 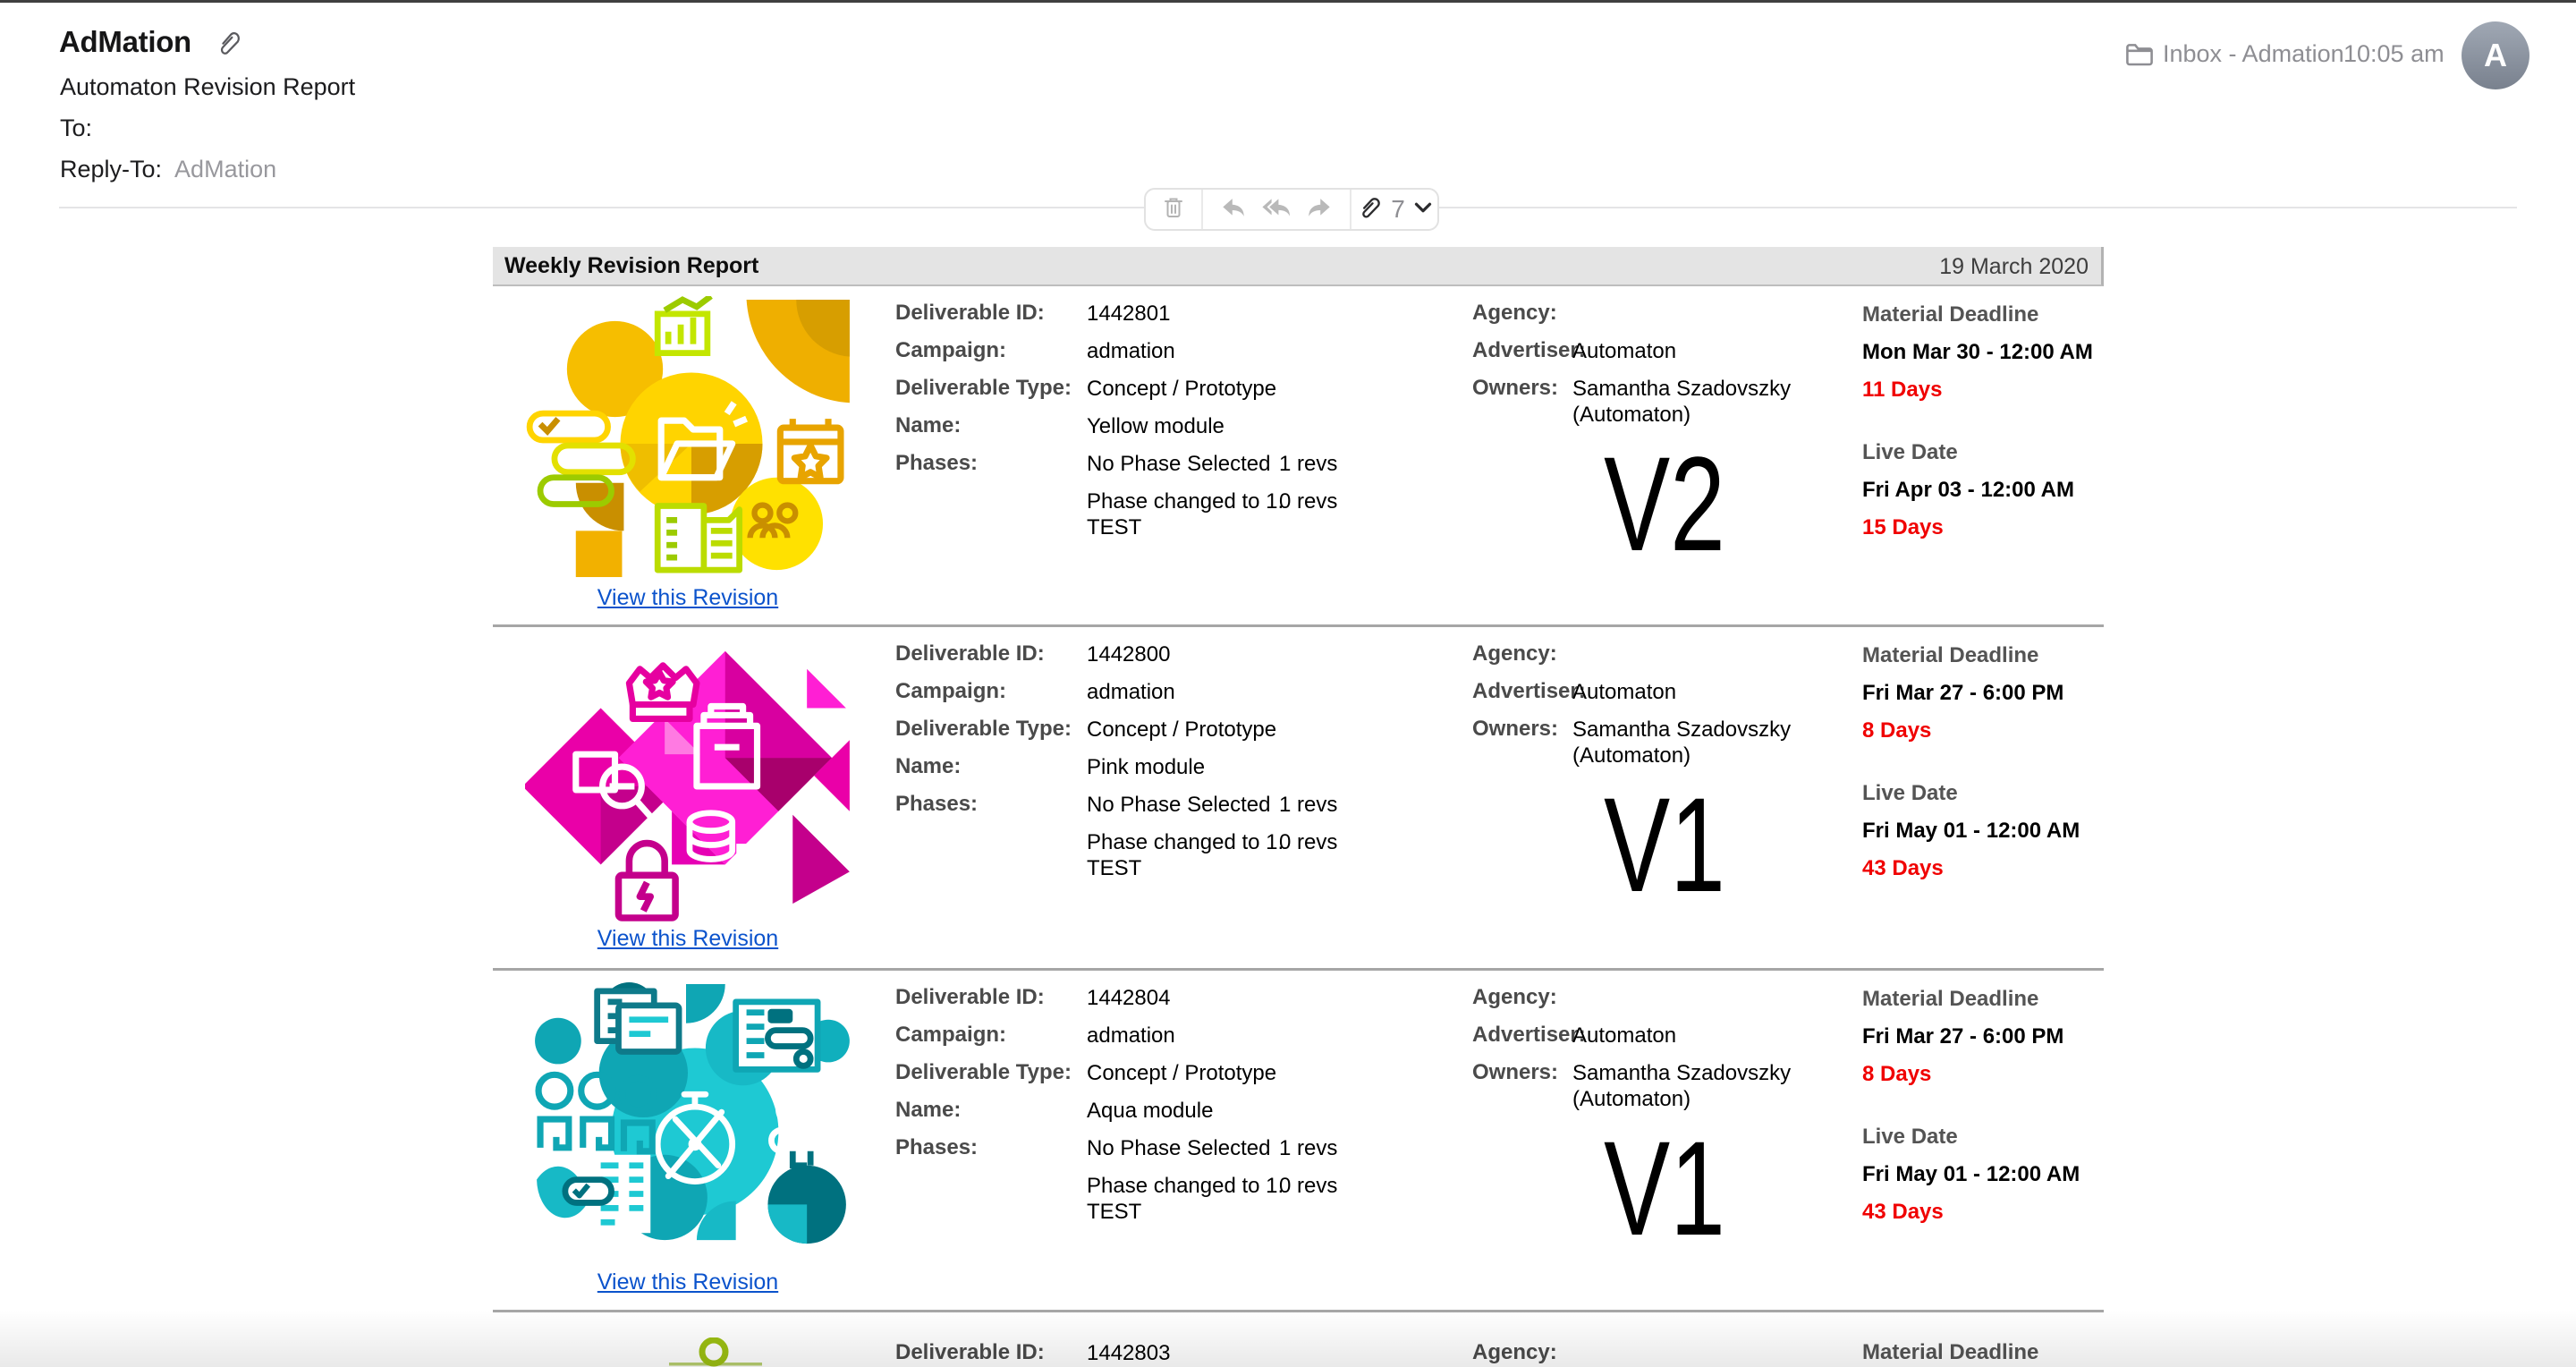 I want to click on message-time: 10:05 am, so click(x=2394, y=53).